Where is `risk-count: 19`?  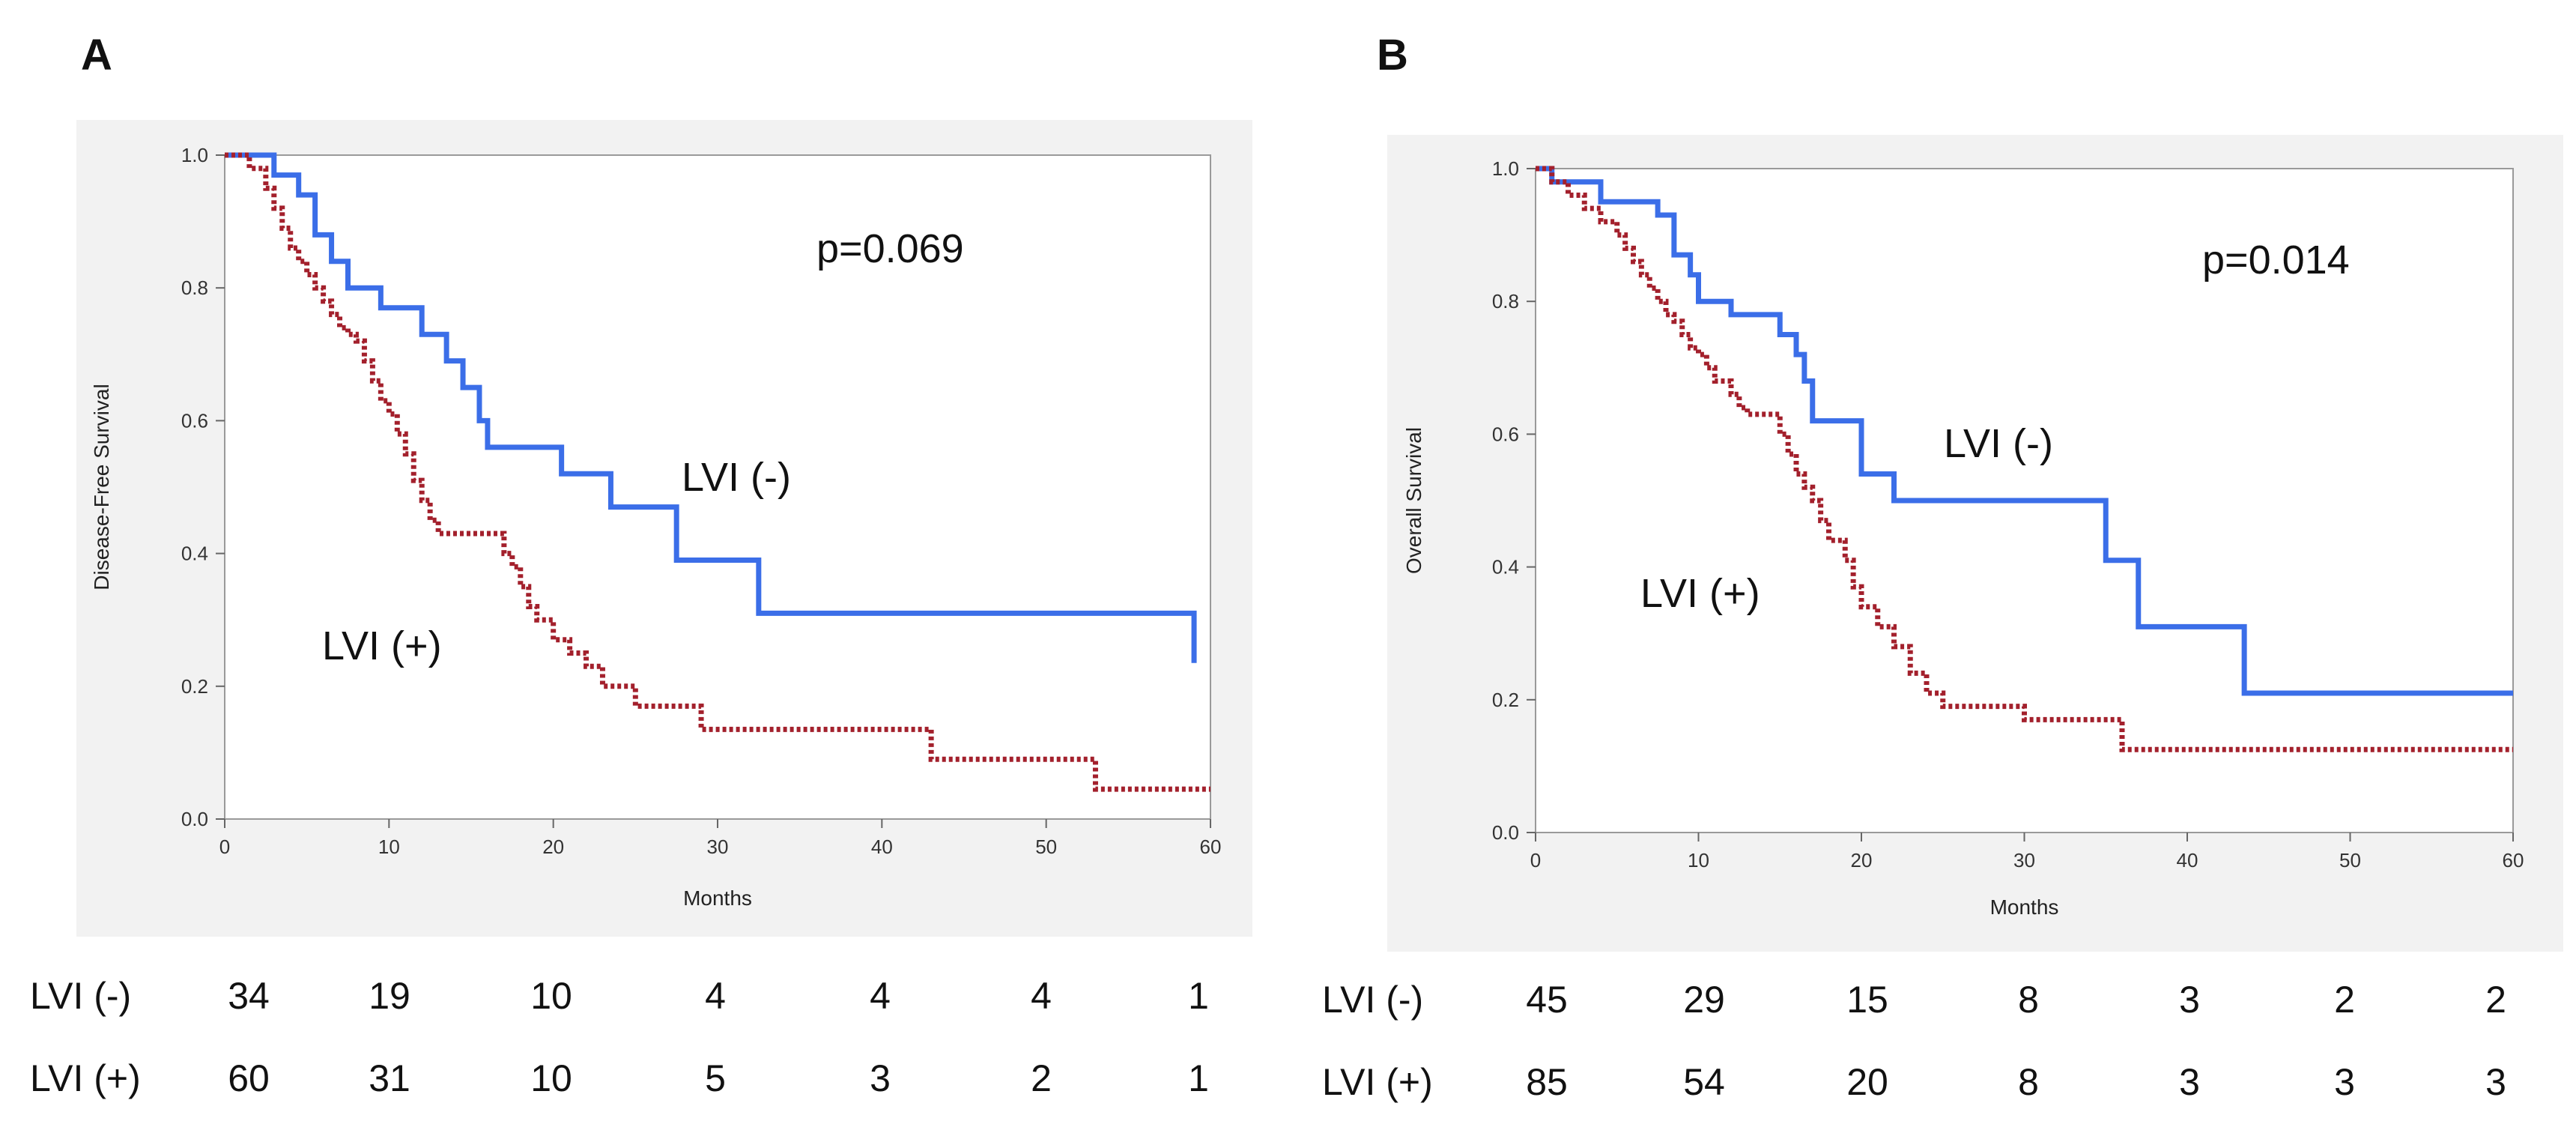
risk-count: 19 is located at coordinates (390, 996).